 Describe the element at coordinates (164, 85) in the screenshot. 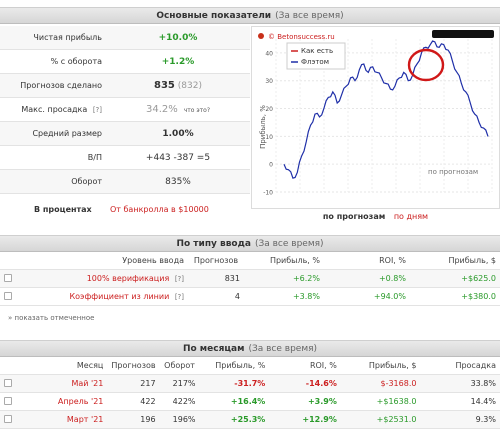

I see `forecasts-count: 835` at that location.